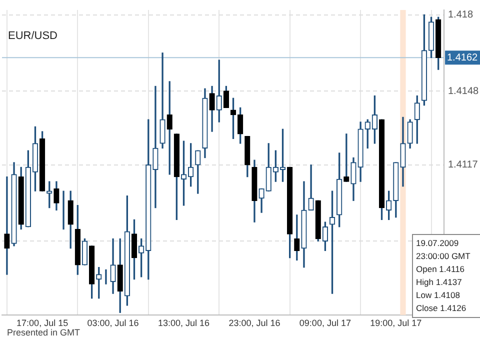  I want to click on x-tick-label: 23:00, Jul 16, so click(254, 323).